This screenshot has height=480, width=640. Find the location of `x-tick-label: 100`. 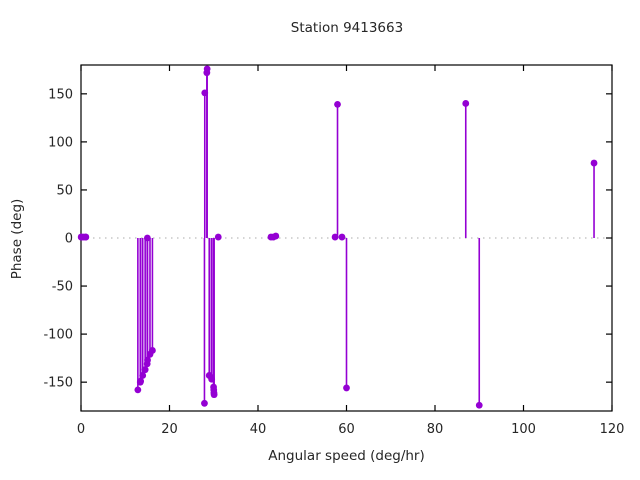

x-tick-label: 100 is located at coordinates (523, 429).